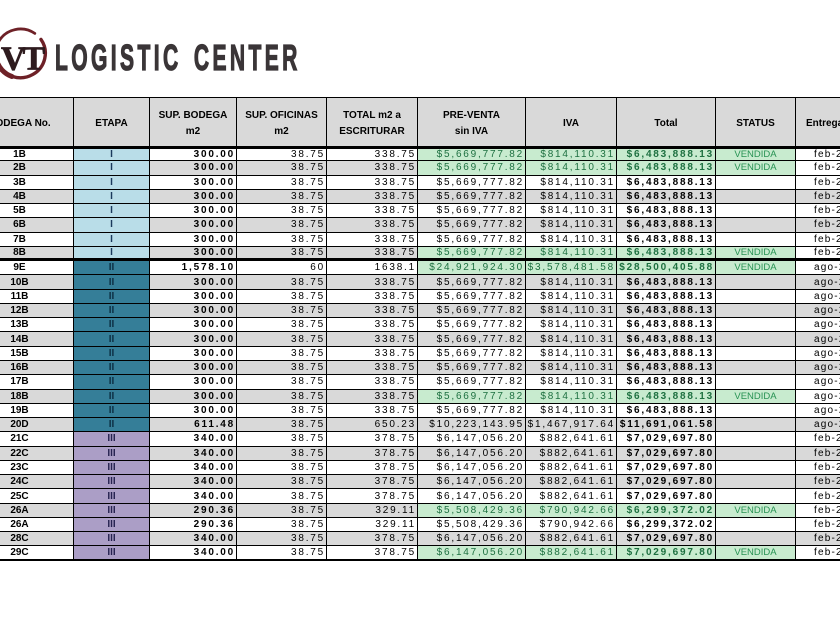  I want to click on svg-text: VT, so click(23, 58).